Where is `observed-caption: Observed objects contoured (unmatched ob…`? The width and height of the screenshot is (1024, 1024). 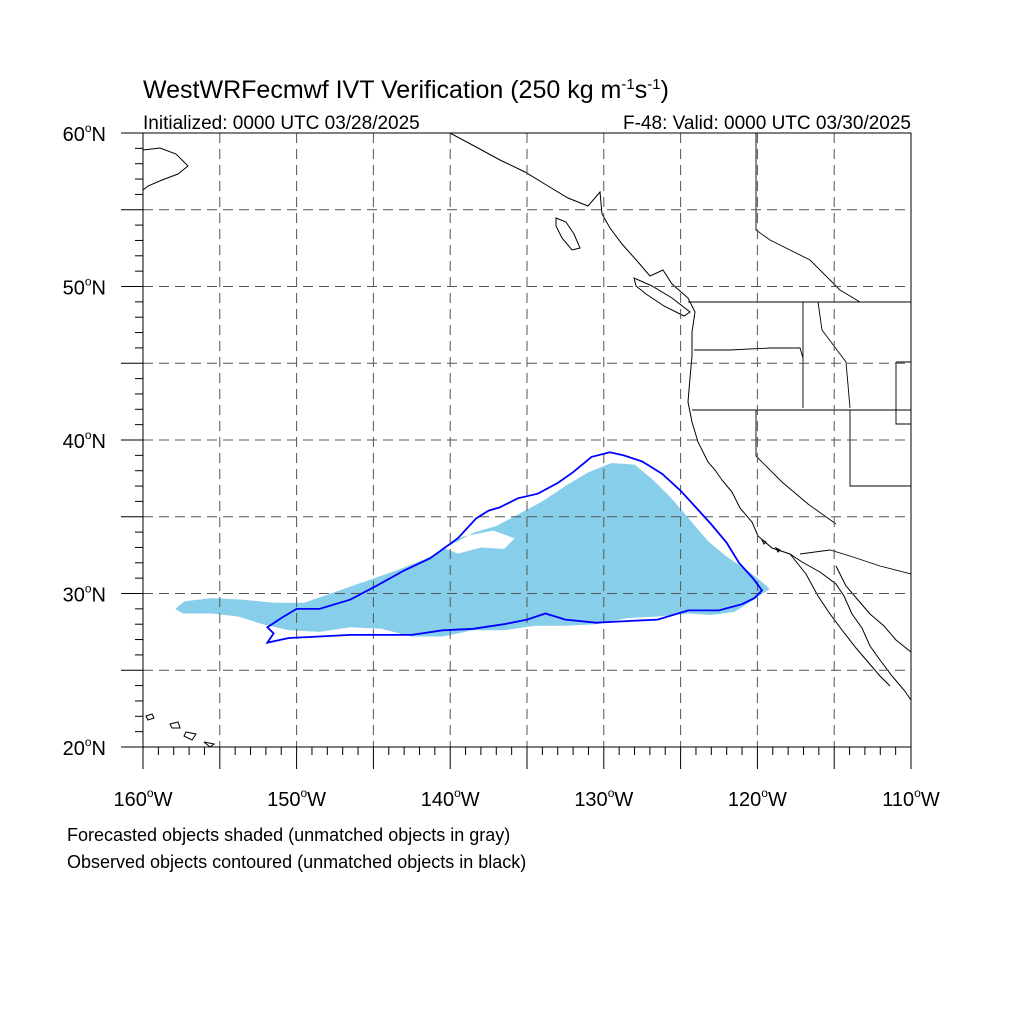
observed-caption: Observed objects contoured (unmatched ob… is located at coordinates (297, 862).